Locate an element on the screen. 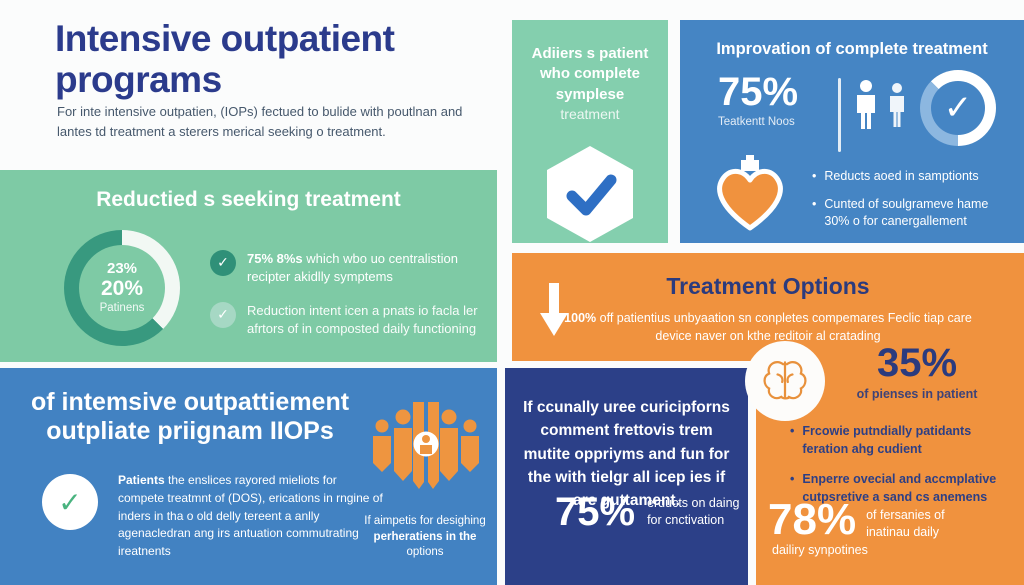  people-group-caption-line3: options is located at coordinates (425, 552).